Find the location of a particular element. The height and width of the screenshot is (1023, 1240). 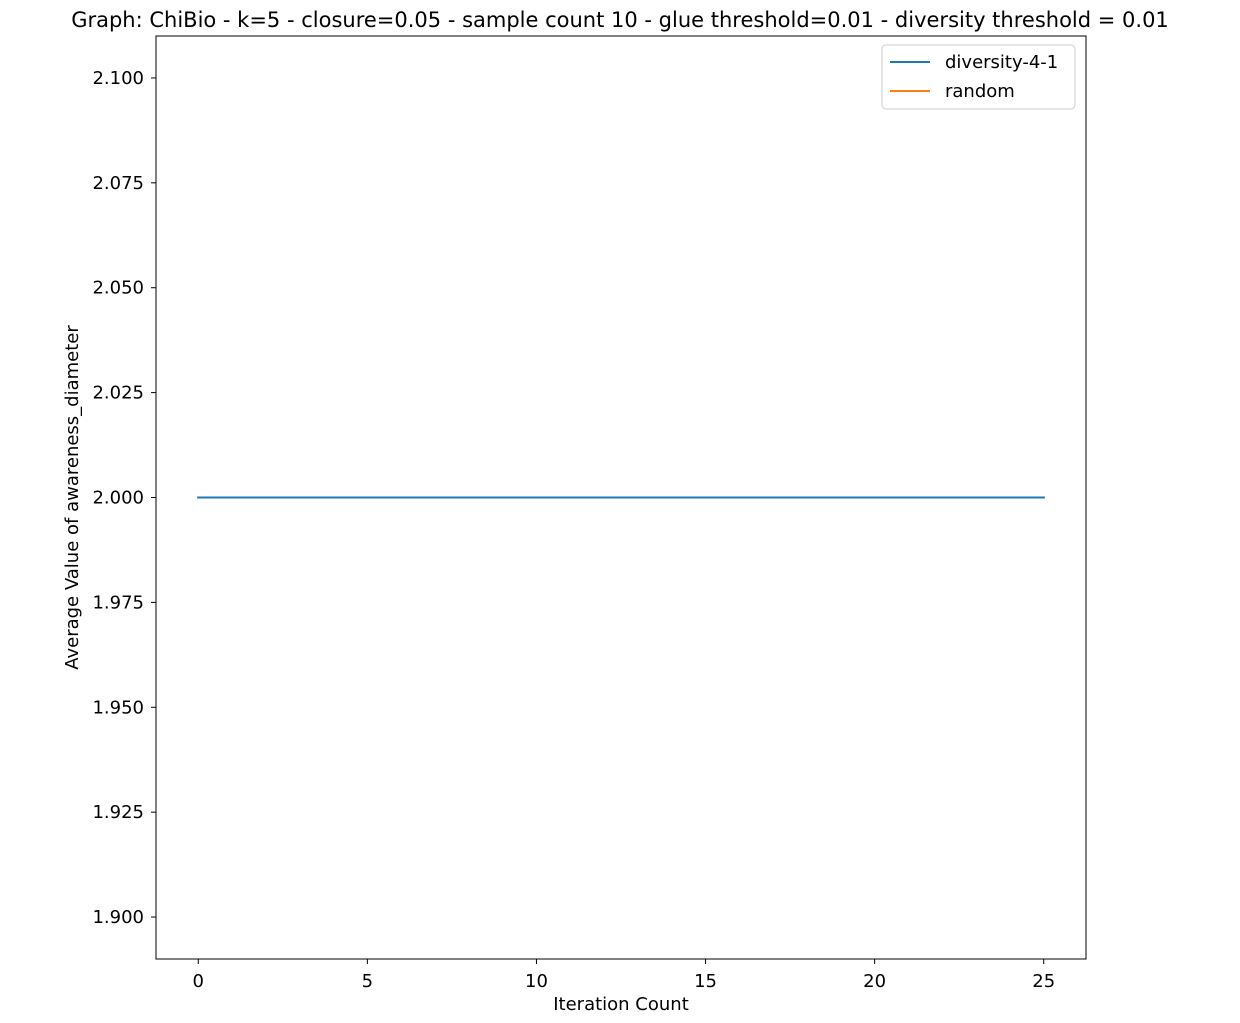

y-tick-label: 2.100 is located at coordinates (118, 78).